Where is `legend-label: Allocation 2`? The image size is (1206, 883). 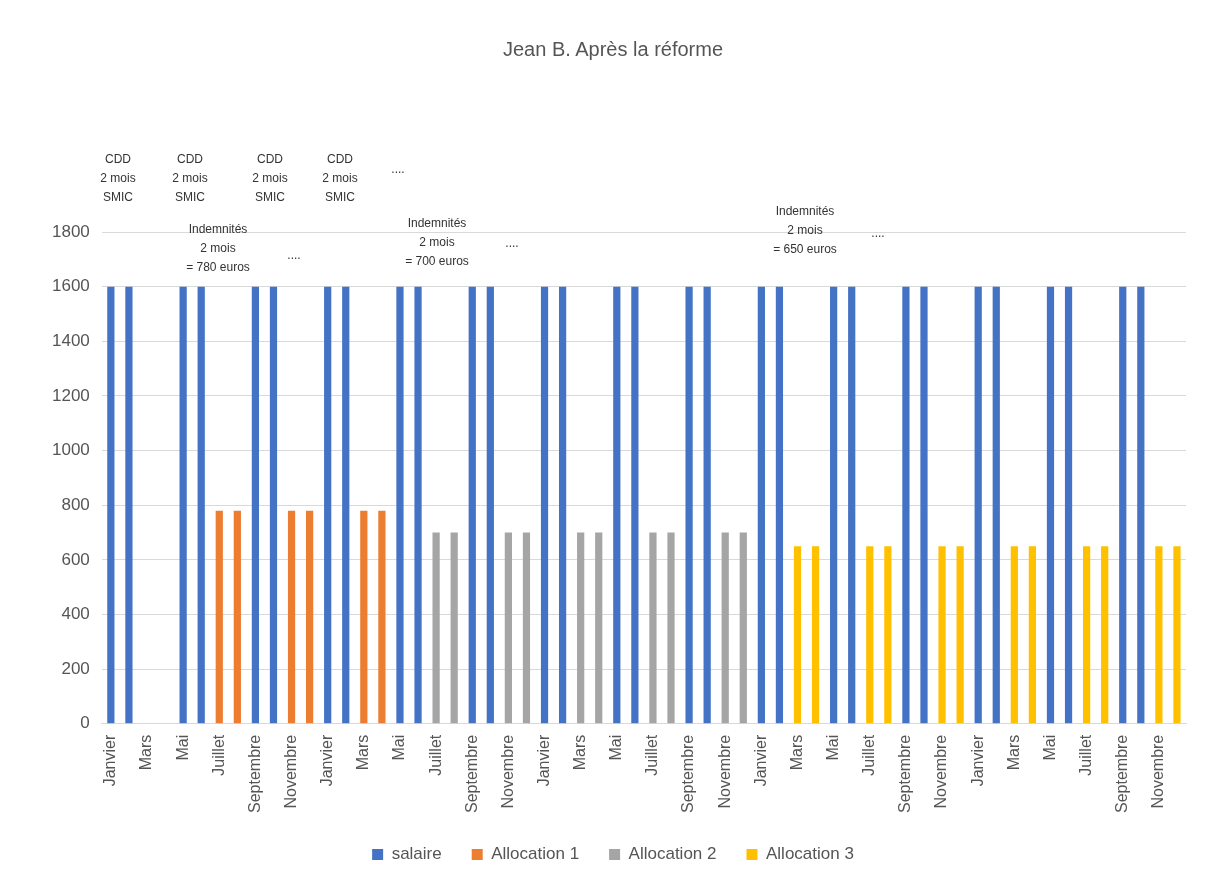 legend-label: Allocation 2 is located at coordinates (672, 854).